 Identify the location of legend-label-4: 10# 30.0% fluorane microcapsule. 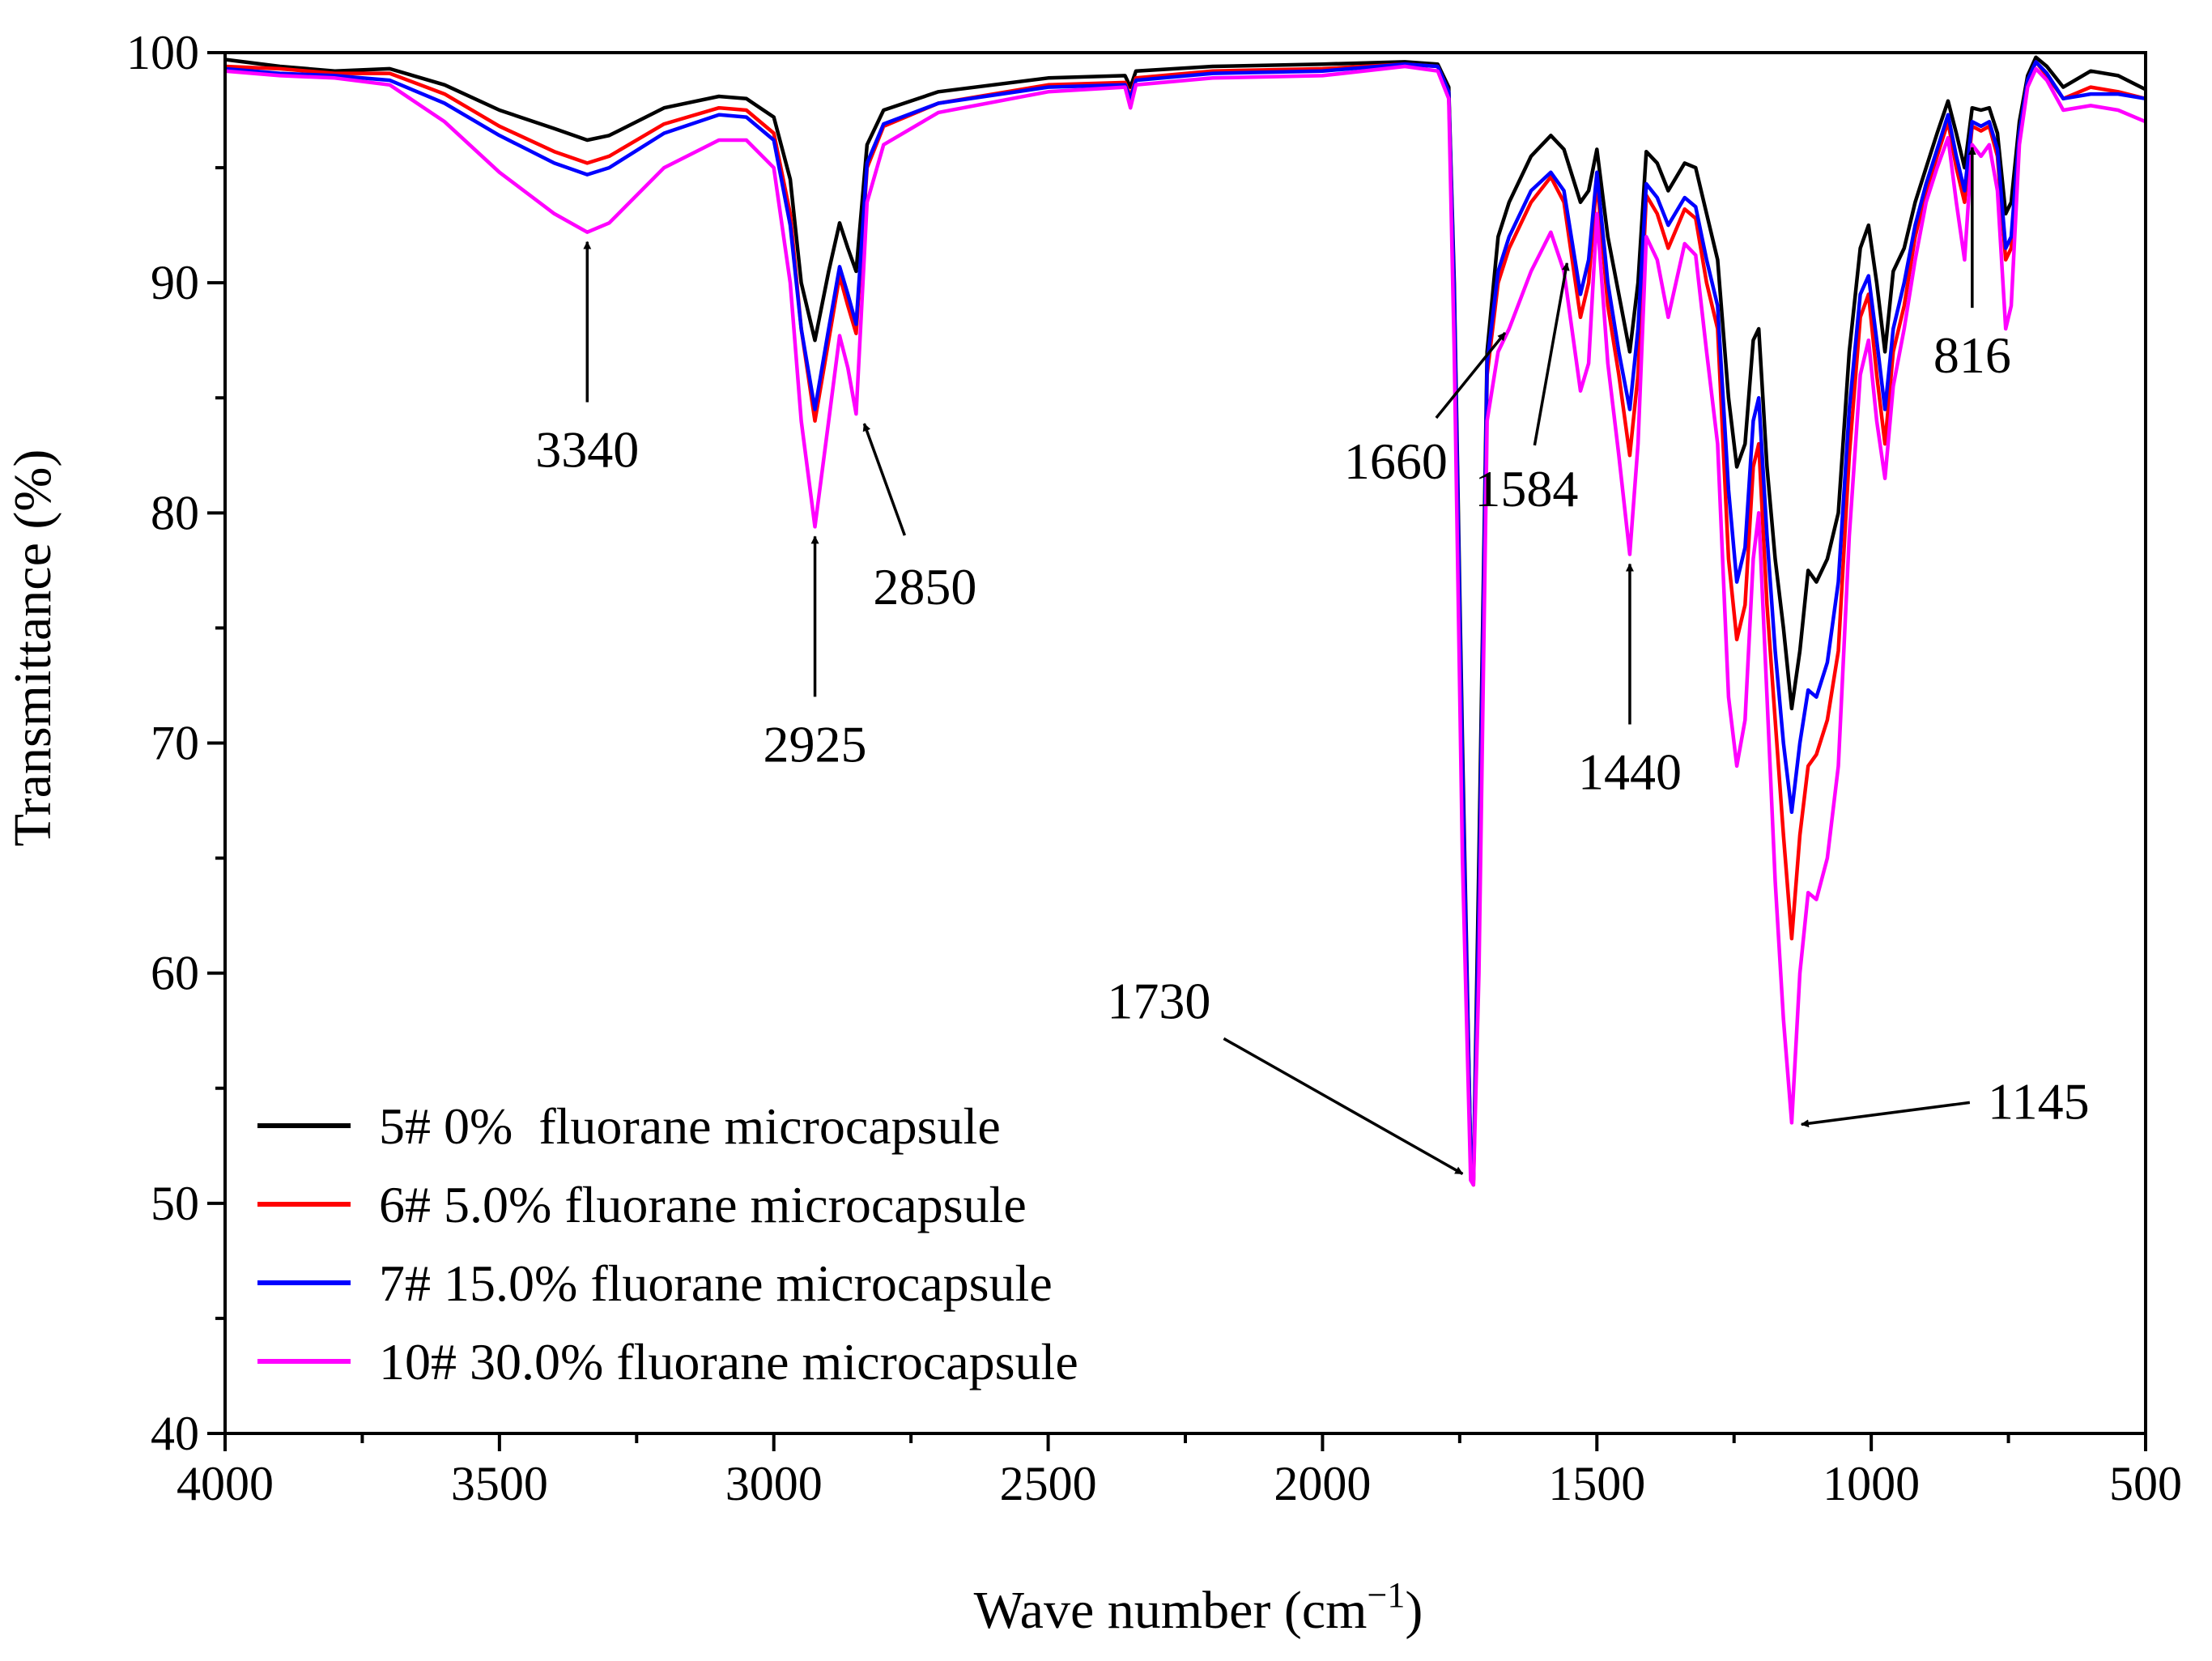
(728, 1362).